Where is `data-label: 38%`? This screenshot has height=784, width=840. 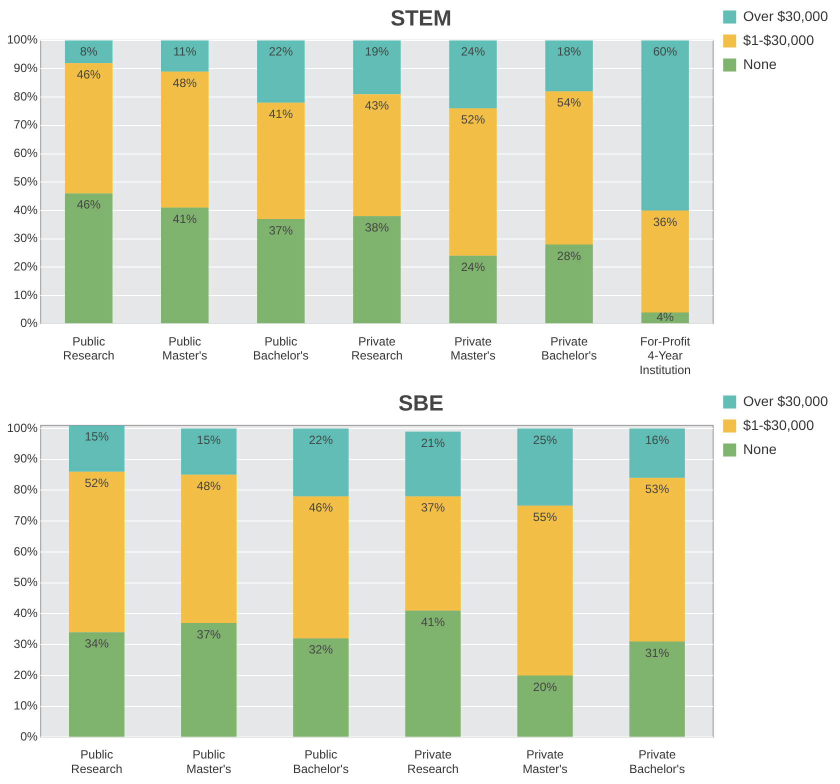 data-label: 38% is located at coordinates (377, 227).